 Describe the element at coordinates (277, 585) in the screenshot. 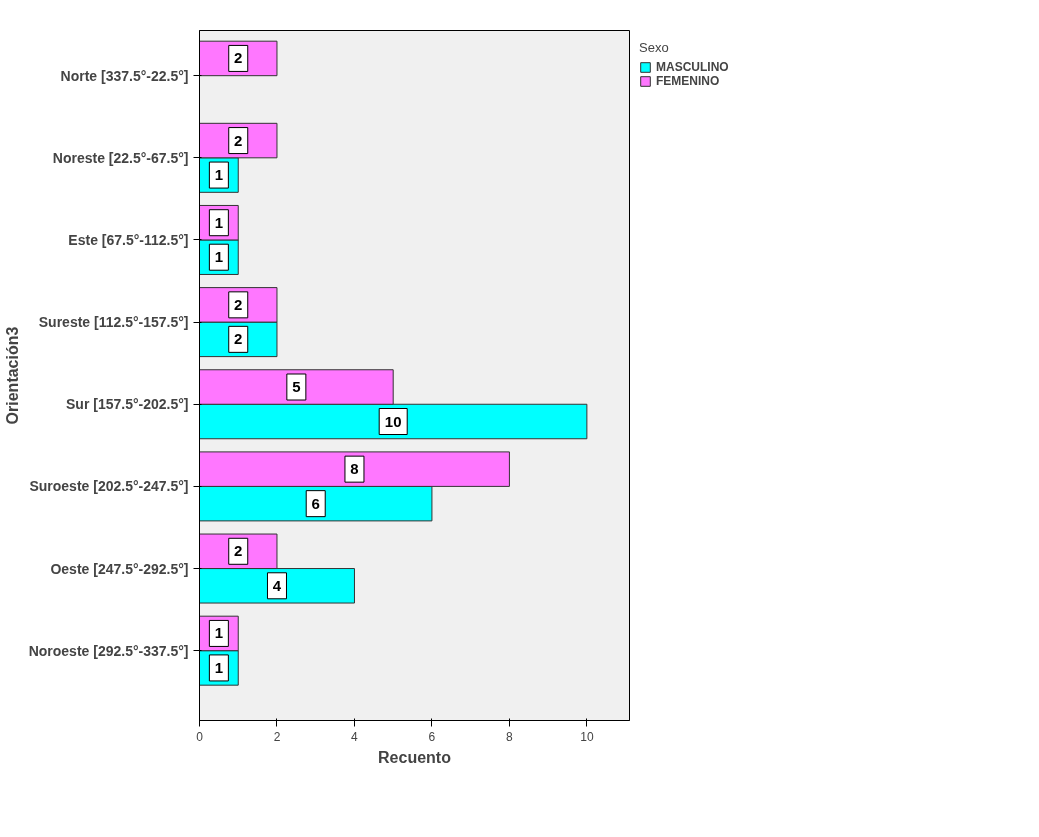

I see `data-label: 4` at that location.